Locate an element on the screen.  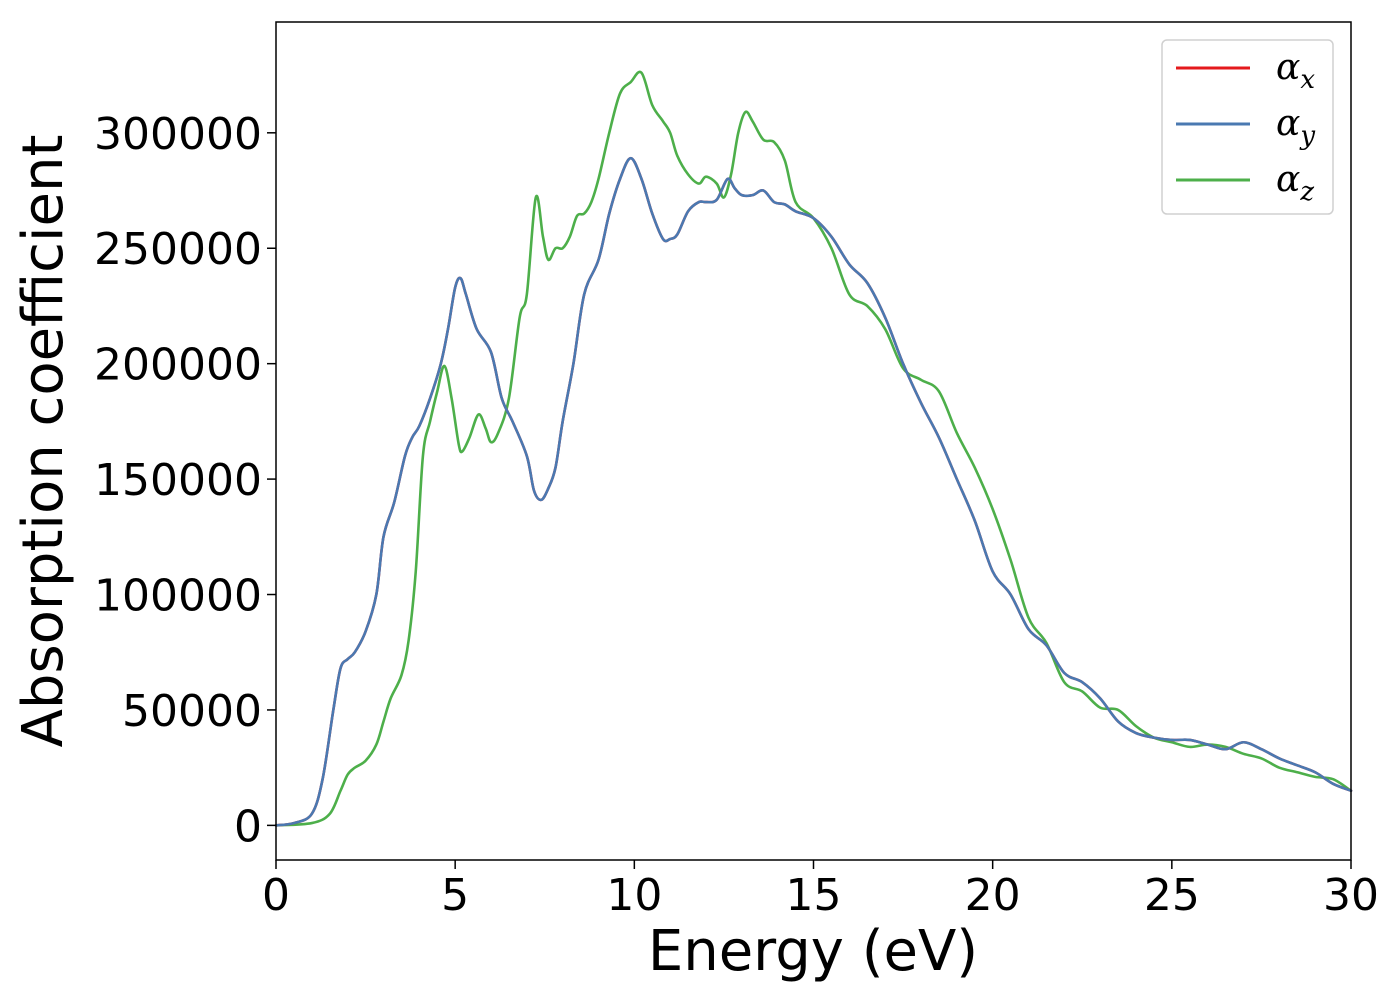
legend-label-subscript: y is located at coordinates (1307, 136).